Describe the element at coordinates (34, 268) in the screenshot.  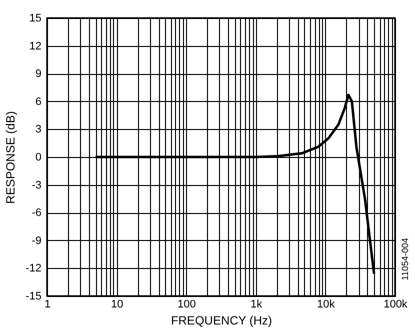
I see `y-tick-label: -12` at that location.